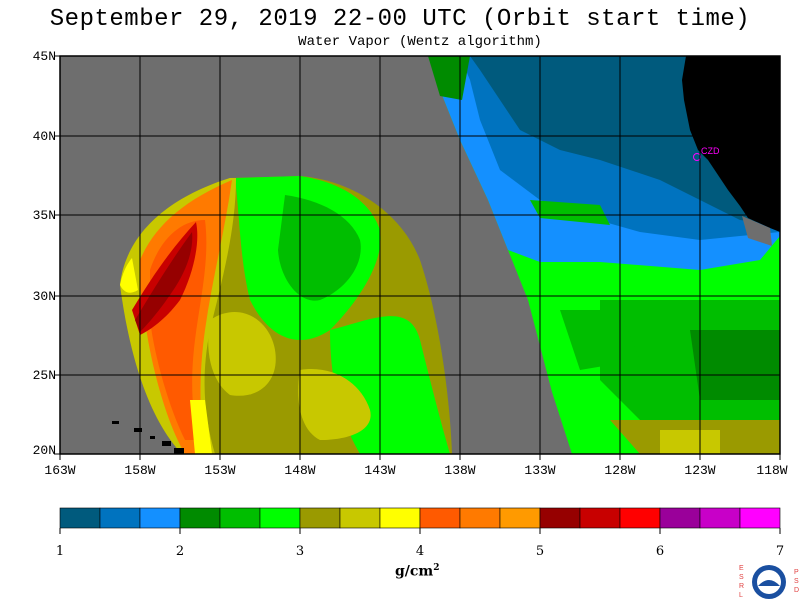 The image size is (800, 604). Describe the element at coordinates (796, 590) in the screenshot. I see `svg-text: D` at that location.